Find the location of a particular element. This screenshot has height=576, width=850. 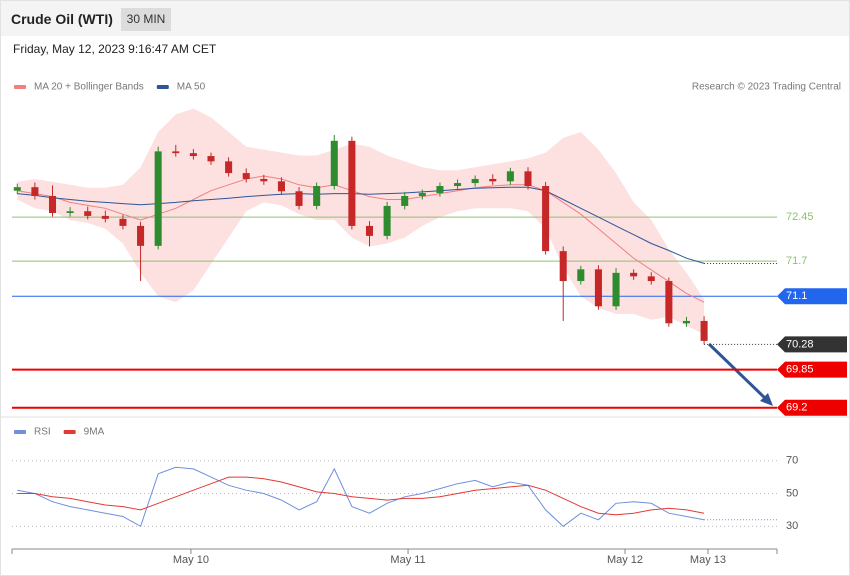

x-tick-label: May 10 is located at coordinates (191, 560).